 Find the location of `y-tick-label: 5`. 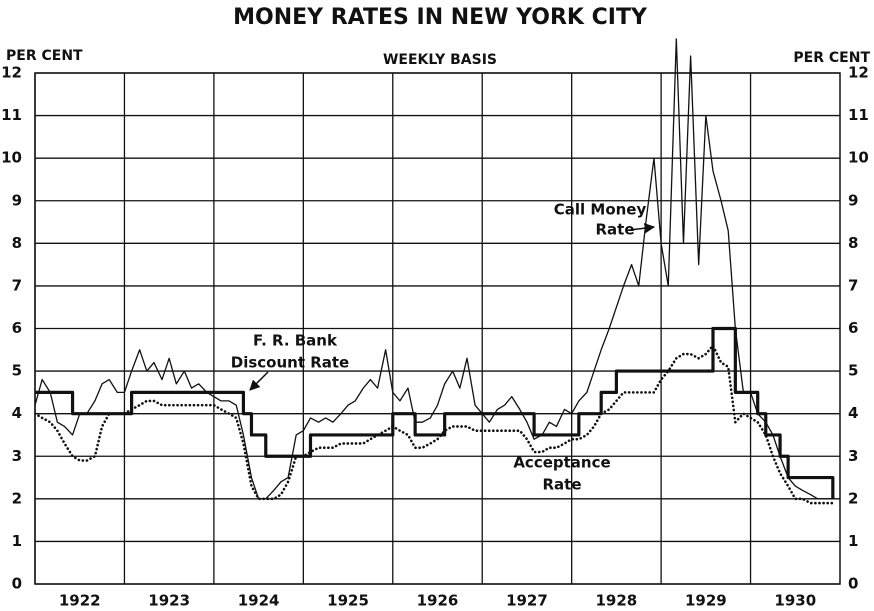

y-tick-label: 5 is located at coordinates (17, 371).